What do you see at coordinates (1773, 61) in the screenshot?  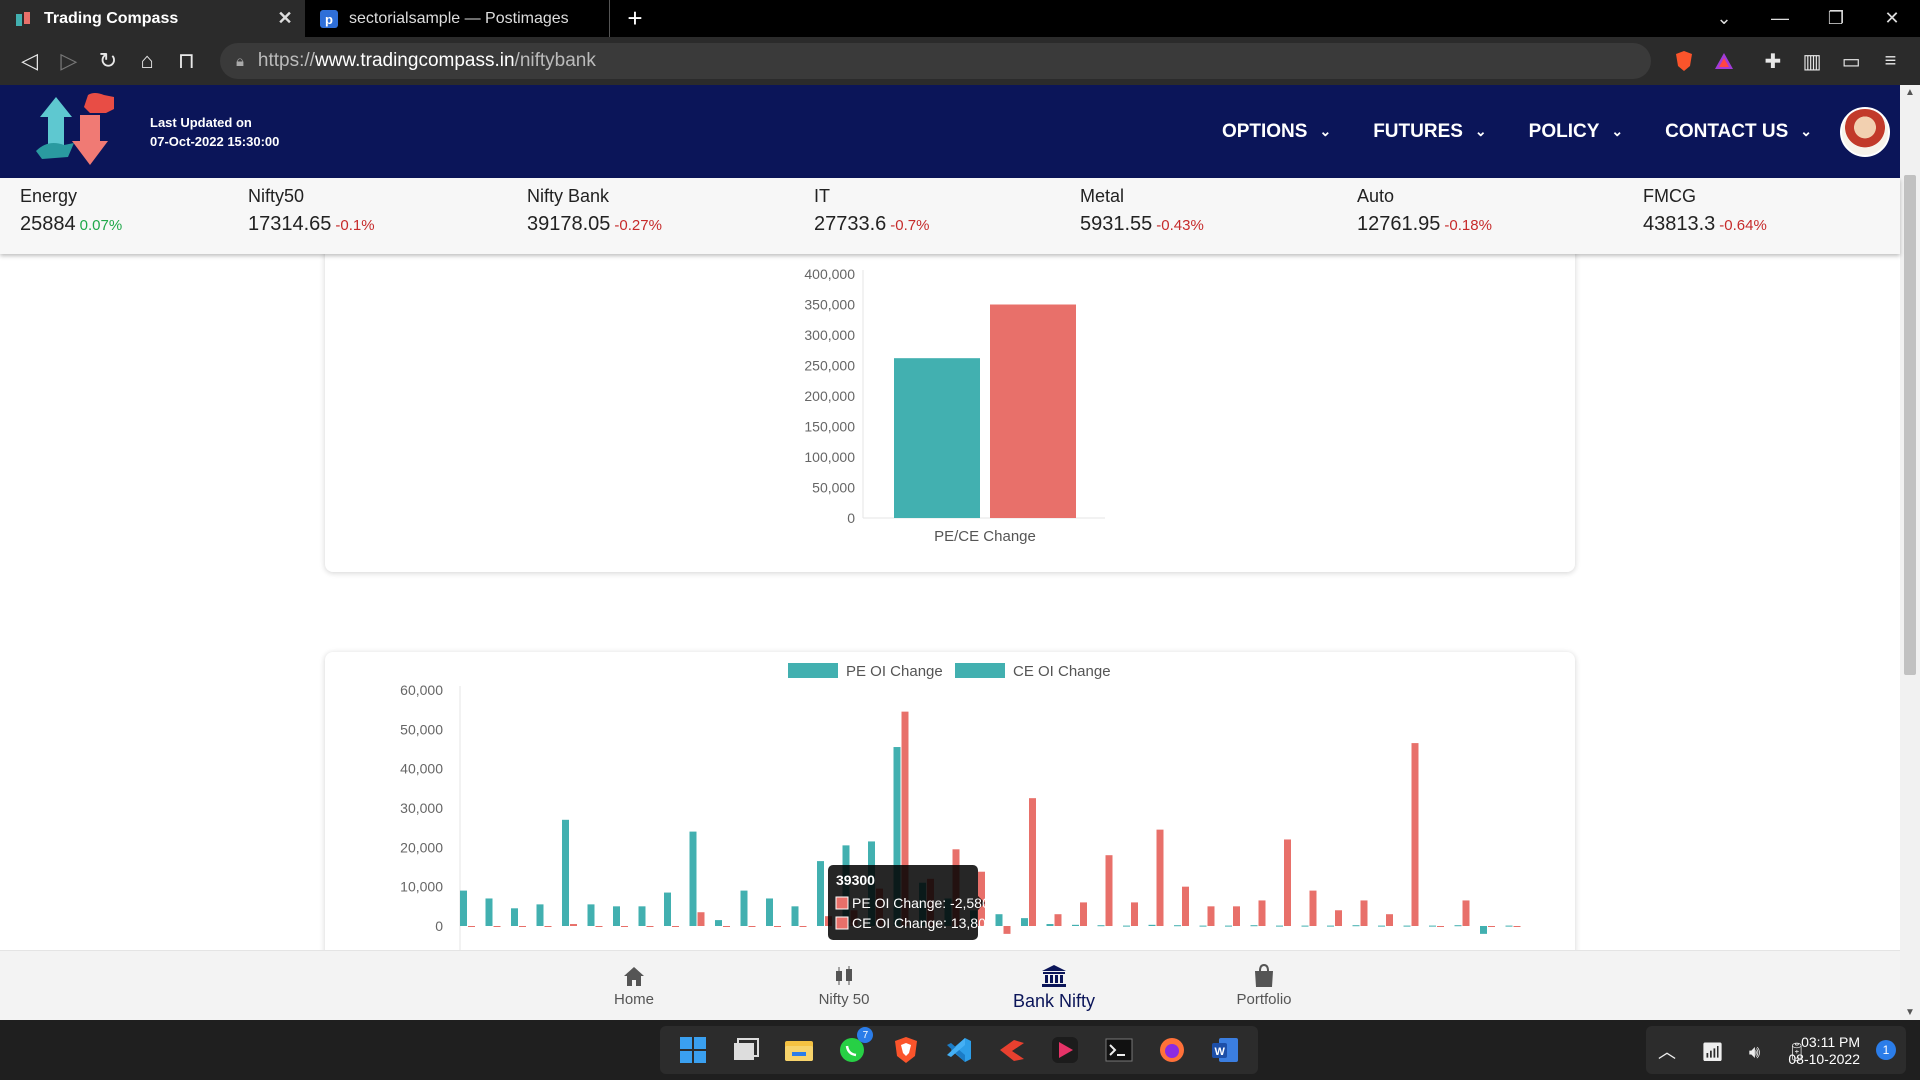 I see `extensions-icon: ✚` at bounding box center [1773, 61].